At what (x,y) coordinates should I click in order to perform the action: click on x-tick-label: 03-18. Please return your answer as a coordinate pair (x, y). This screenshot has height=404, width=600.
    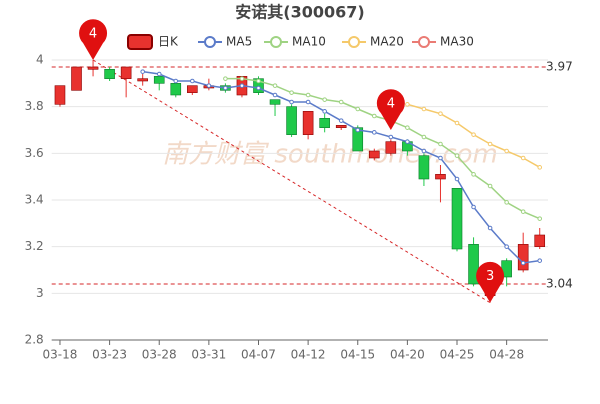
    Looking at the image, I should click on (60, 355).